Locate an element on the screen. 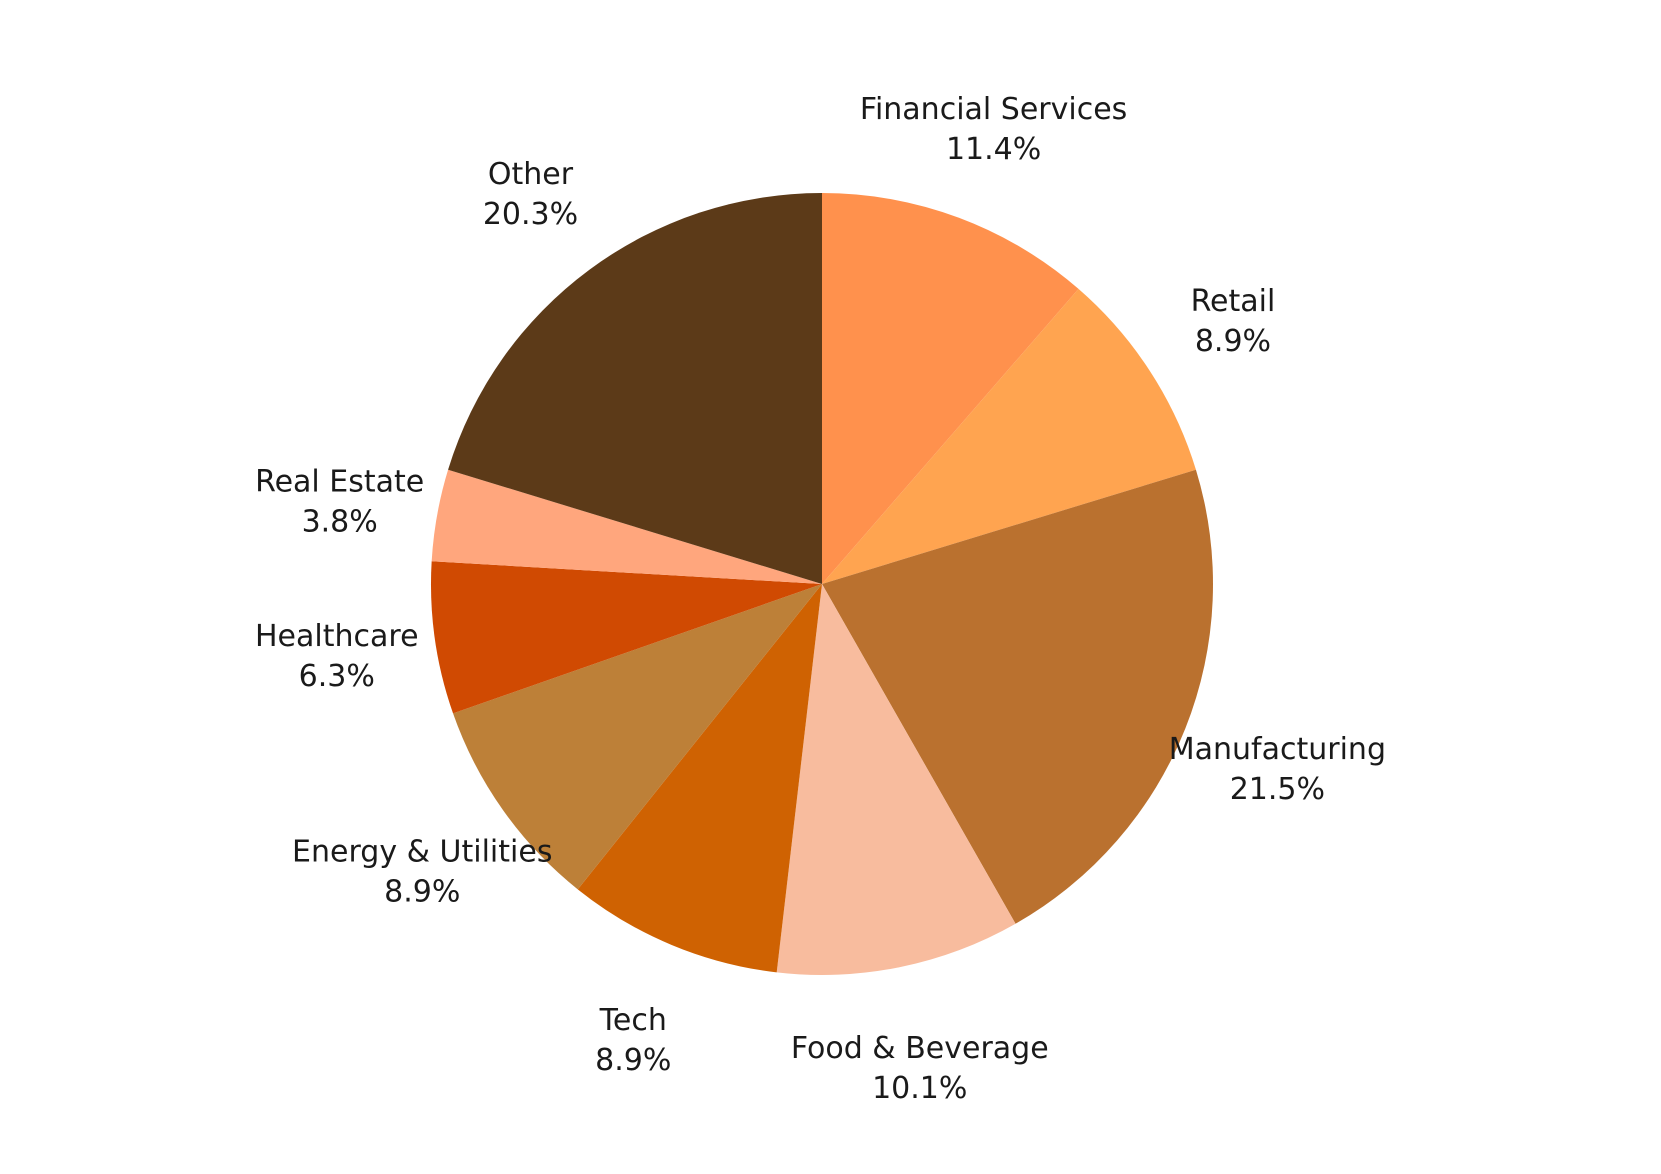  slice-healthcare is located at coordinates (626, 637).